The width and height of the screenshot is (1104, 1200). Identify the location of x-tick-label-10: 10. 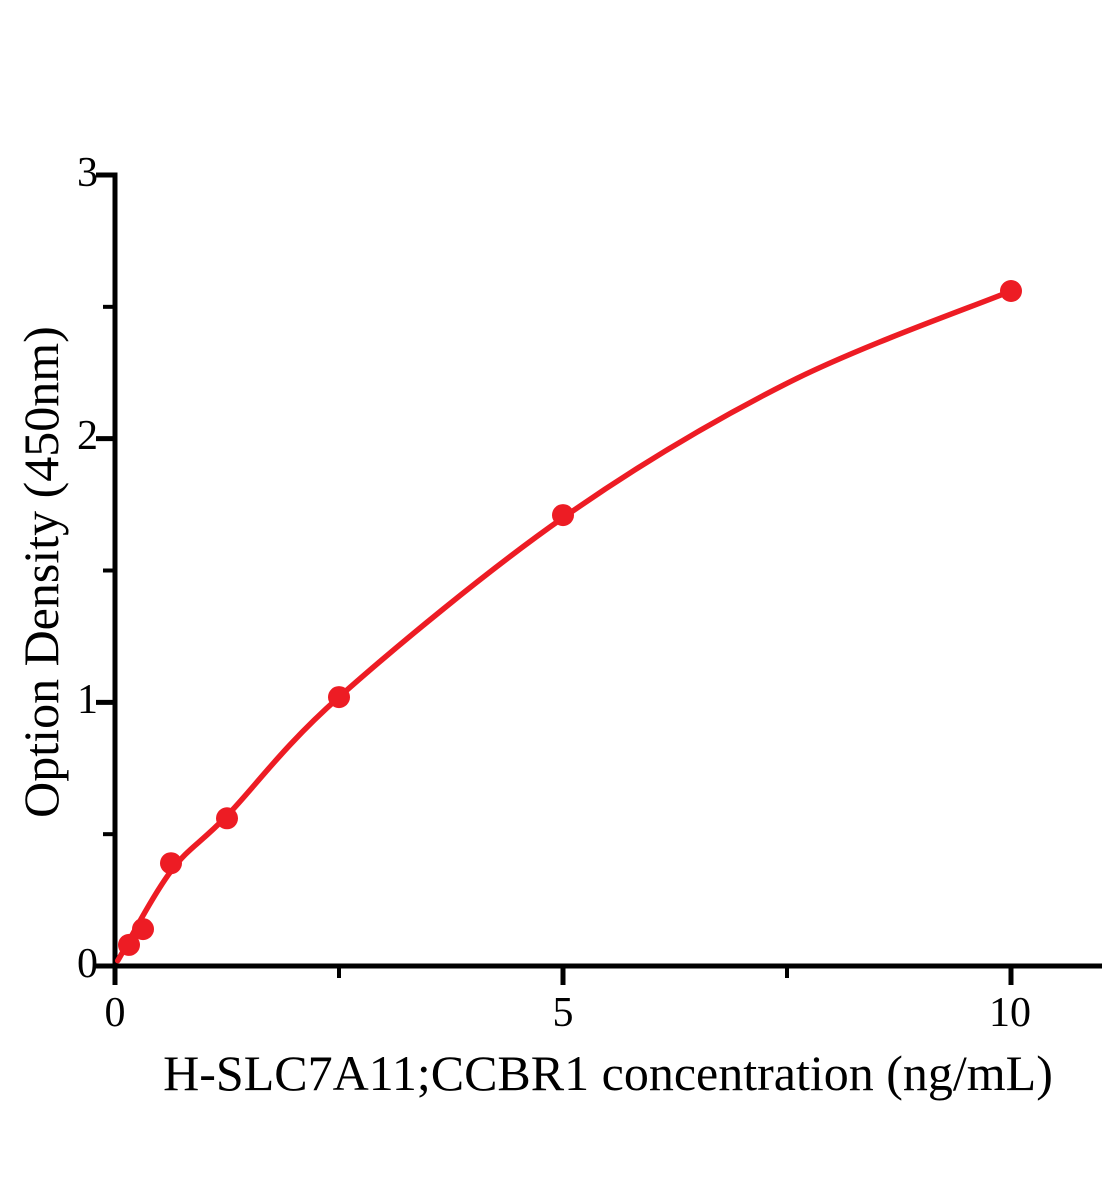
(1010, 1013).